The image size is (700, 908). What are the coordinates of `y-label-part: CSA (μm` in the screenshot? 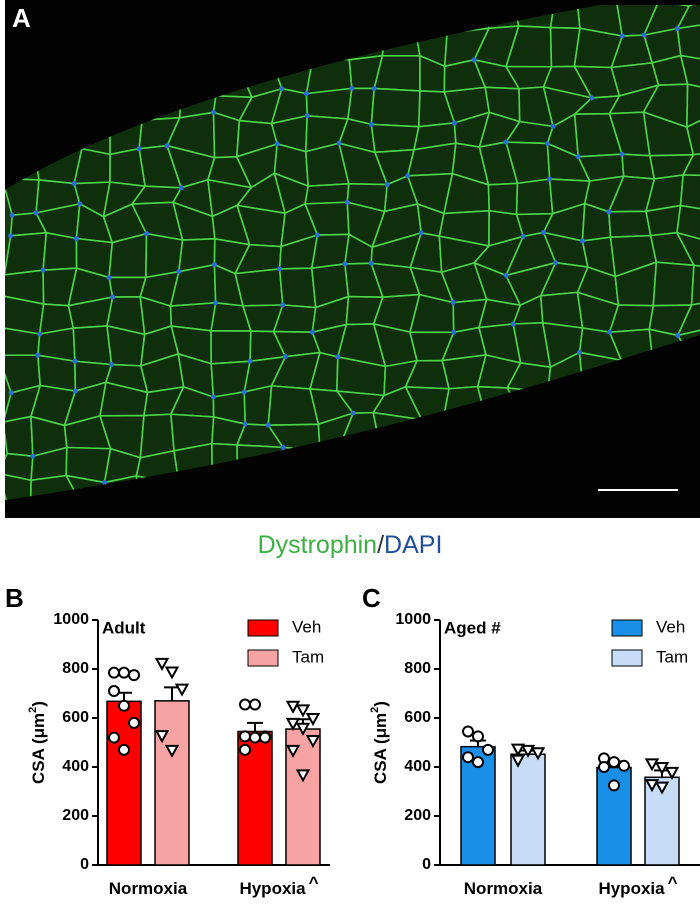 It's located at (380, 748).